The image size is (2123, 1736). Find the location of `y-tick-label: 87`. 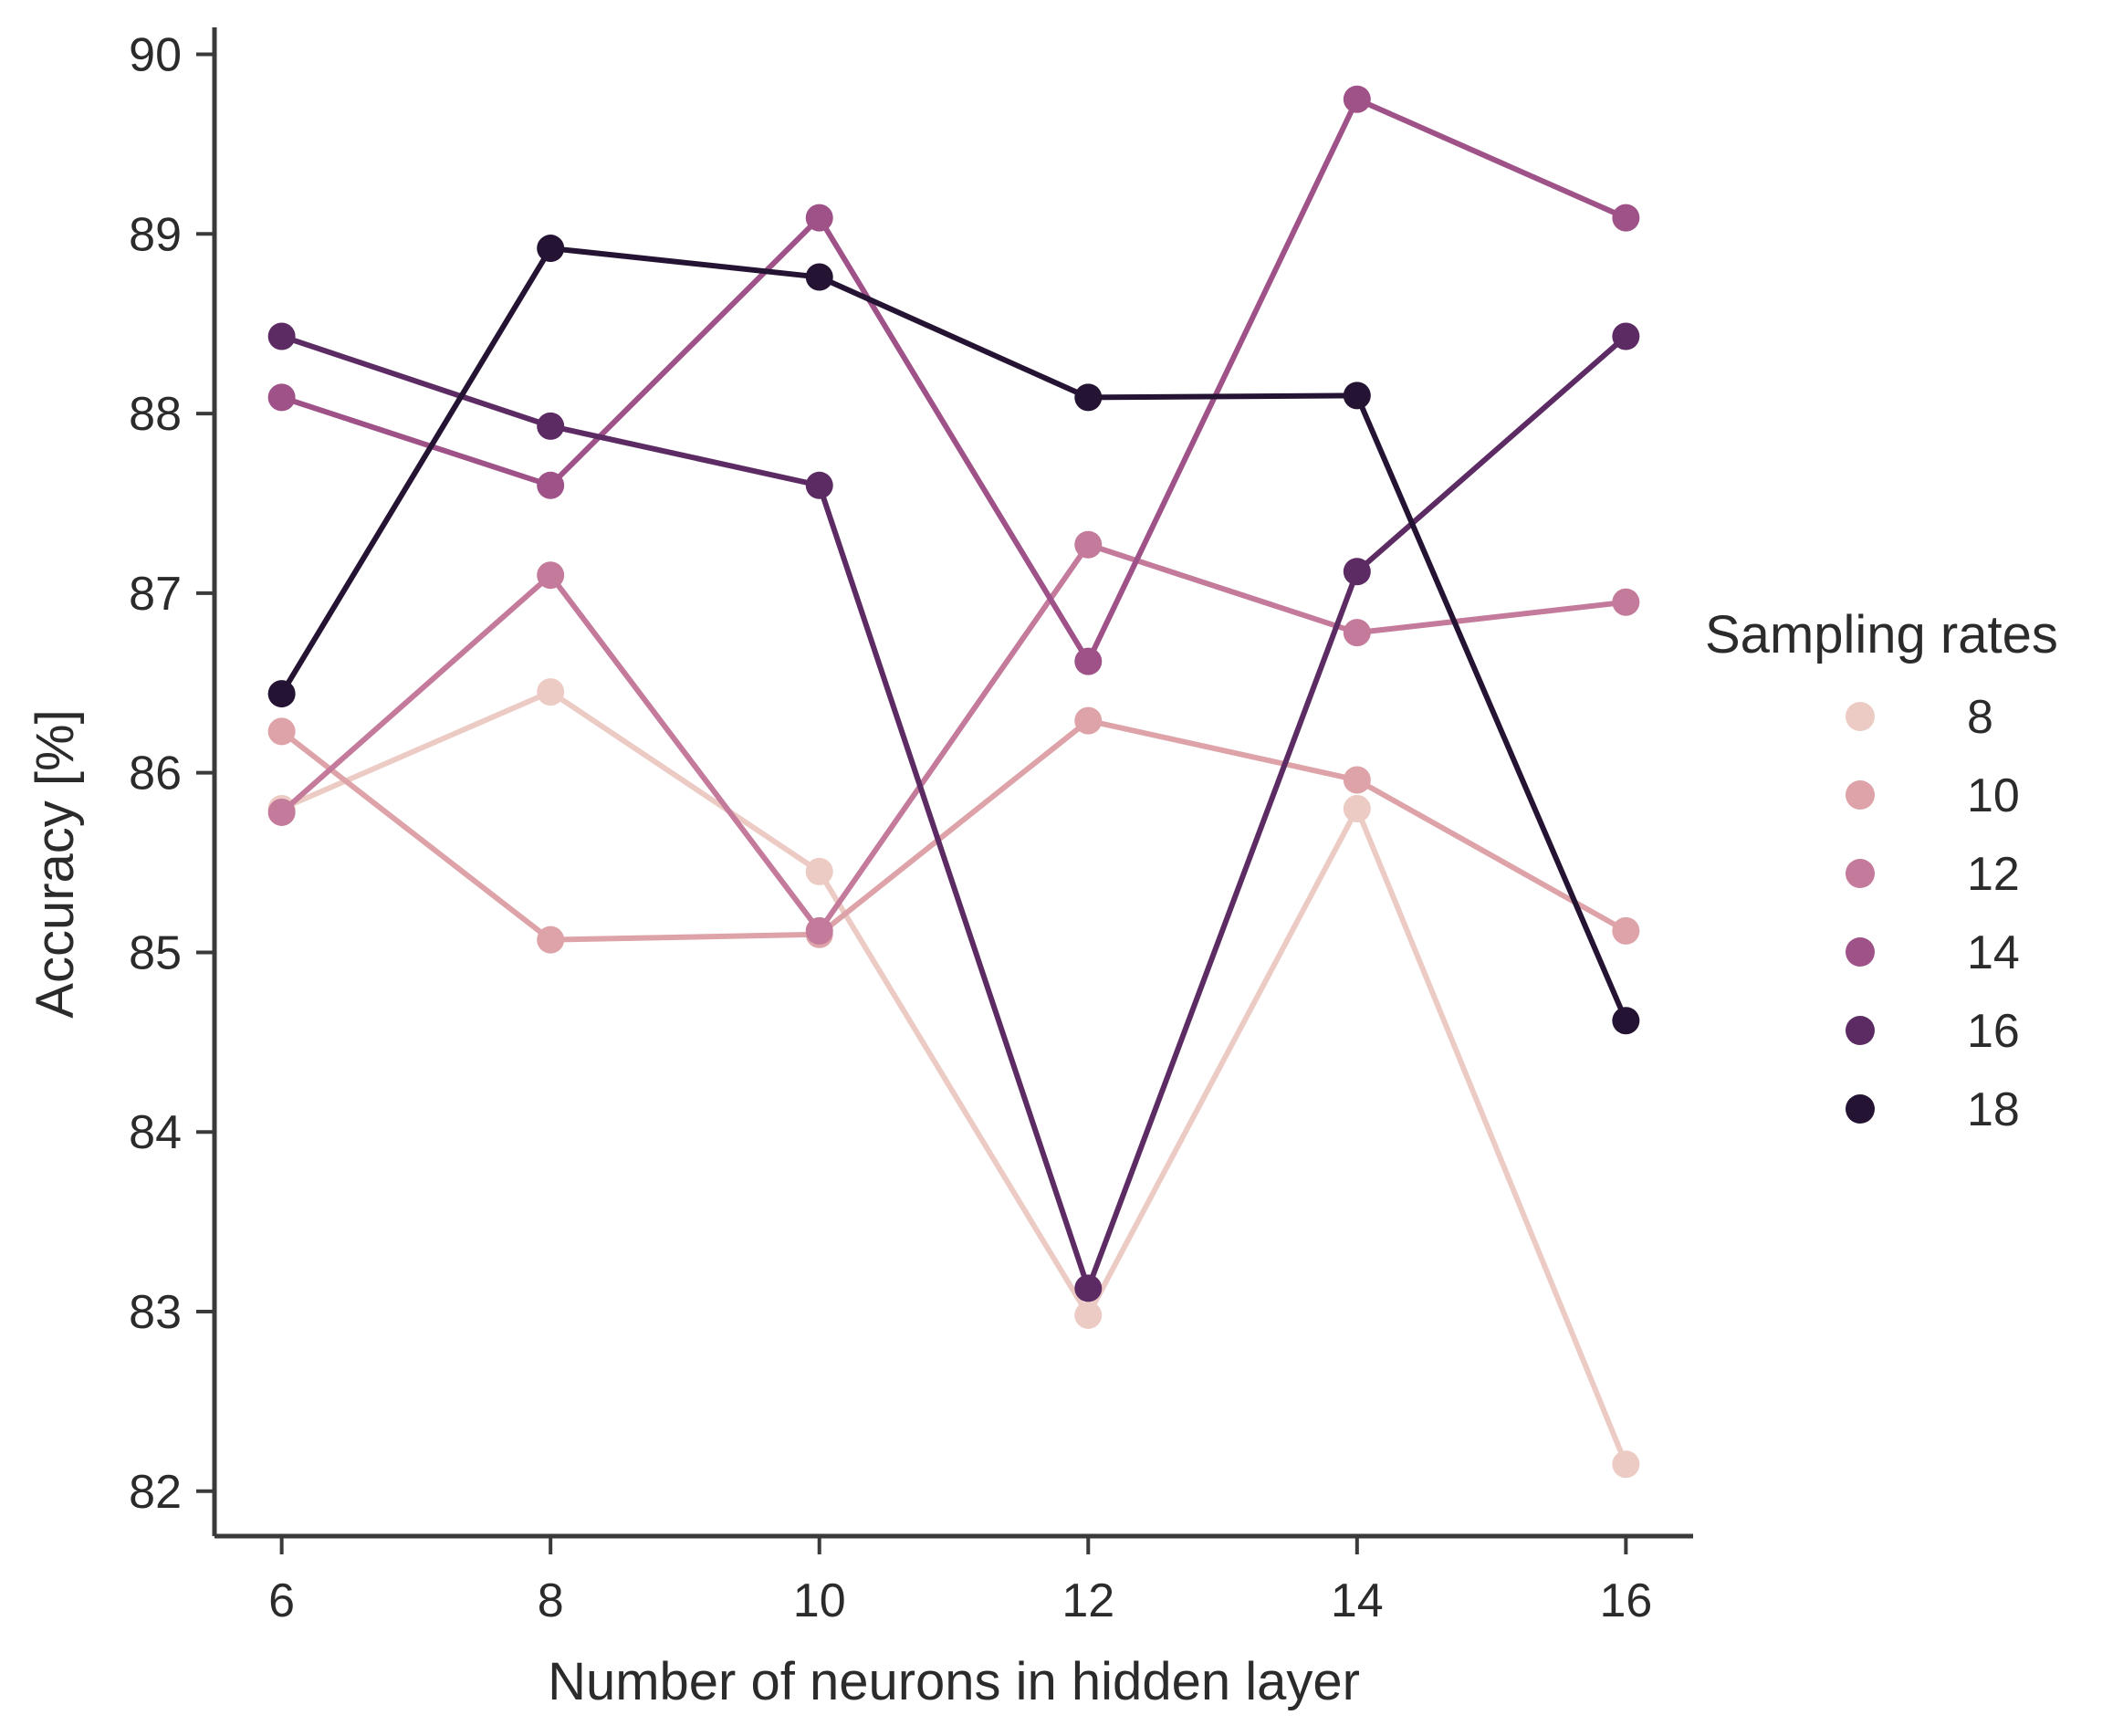

y-tick-label: 87 is located at coordinates (155, 594).